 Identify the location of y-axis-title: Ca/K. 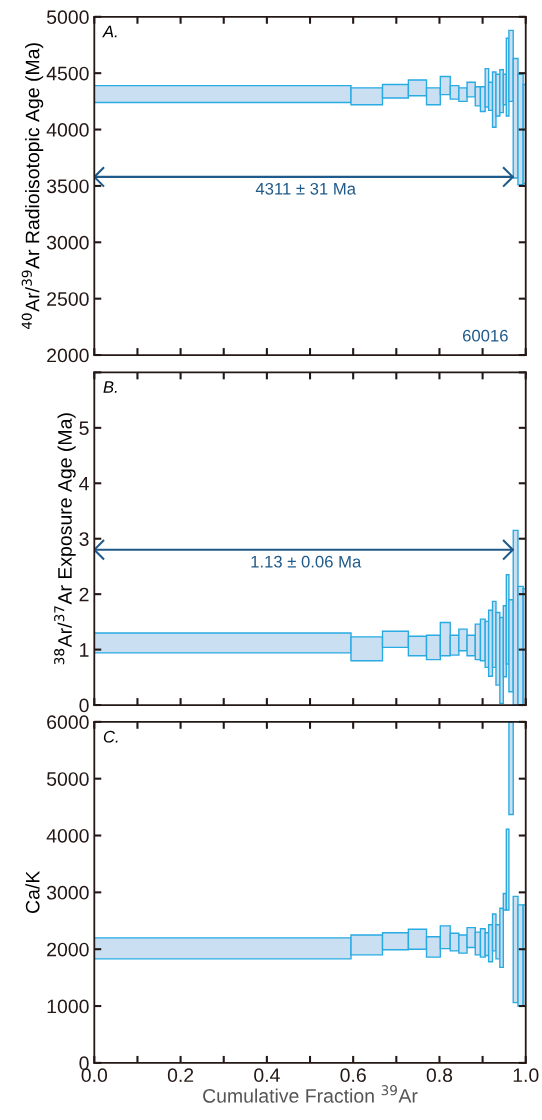
(32, 891).